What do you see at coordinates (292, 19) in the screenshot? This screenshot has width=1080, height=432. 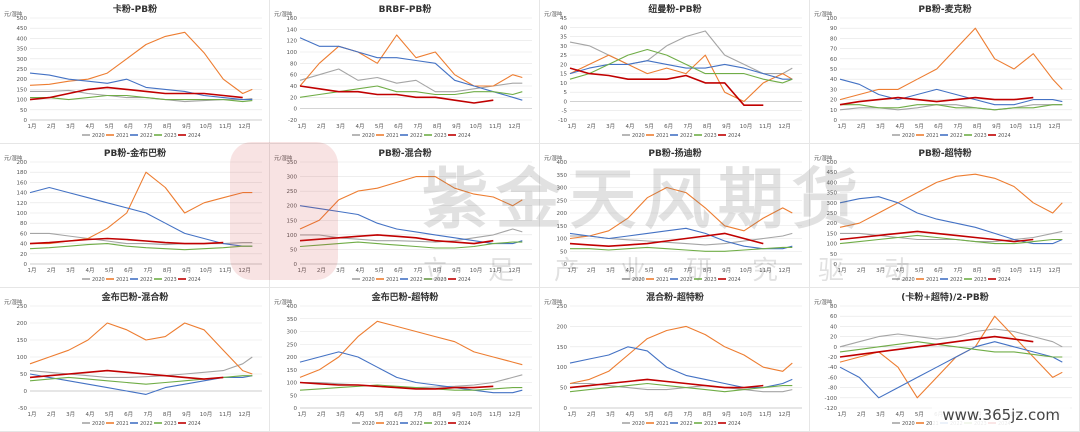 I see `y-tick-label: 160` at bounding box center [292, 19].